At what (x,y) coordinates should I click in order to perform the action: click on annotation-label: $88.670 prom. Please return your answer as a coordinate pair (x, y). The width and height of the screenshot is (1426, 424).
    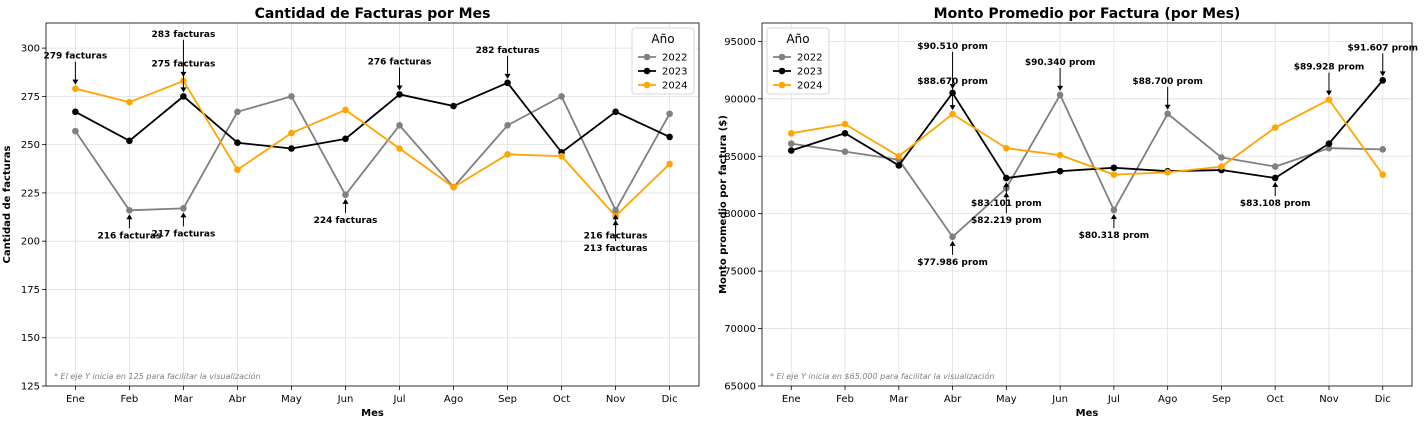
    Looking at the image, I should click on (952, 82).